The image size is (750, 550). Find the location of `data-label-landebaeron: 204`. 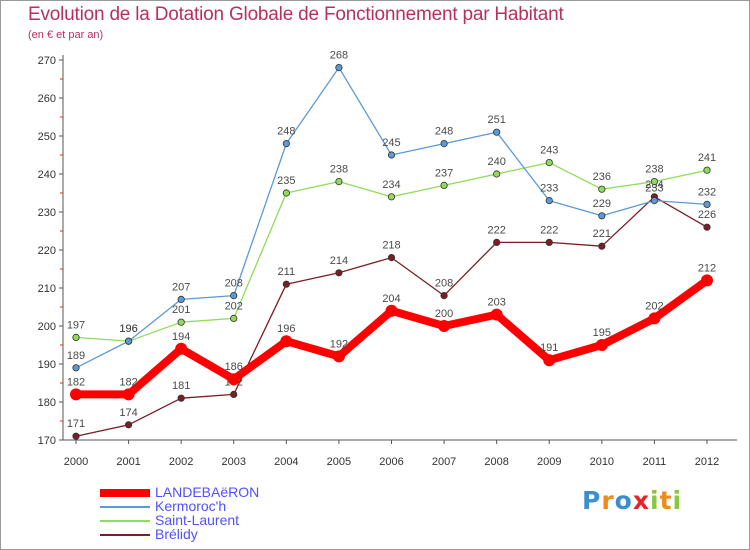

data-label-landebaeron: 204 is located at coordinates (391, 299).